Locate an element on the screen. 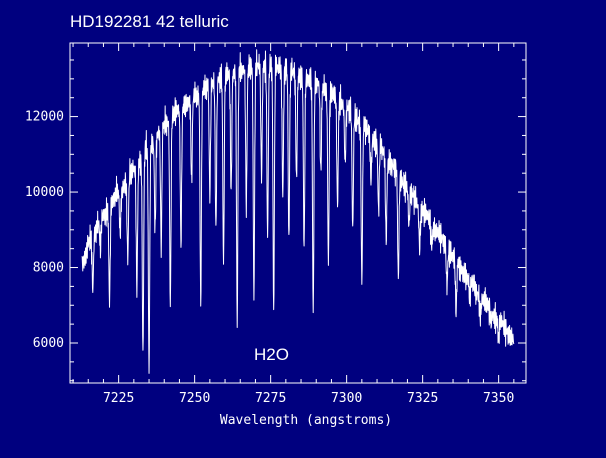 Image resolution: width=606 pixels, height=458 pixels. h2o-annotation: H2O is located at coordinates (271, 354).